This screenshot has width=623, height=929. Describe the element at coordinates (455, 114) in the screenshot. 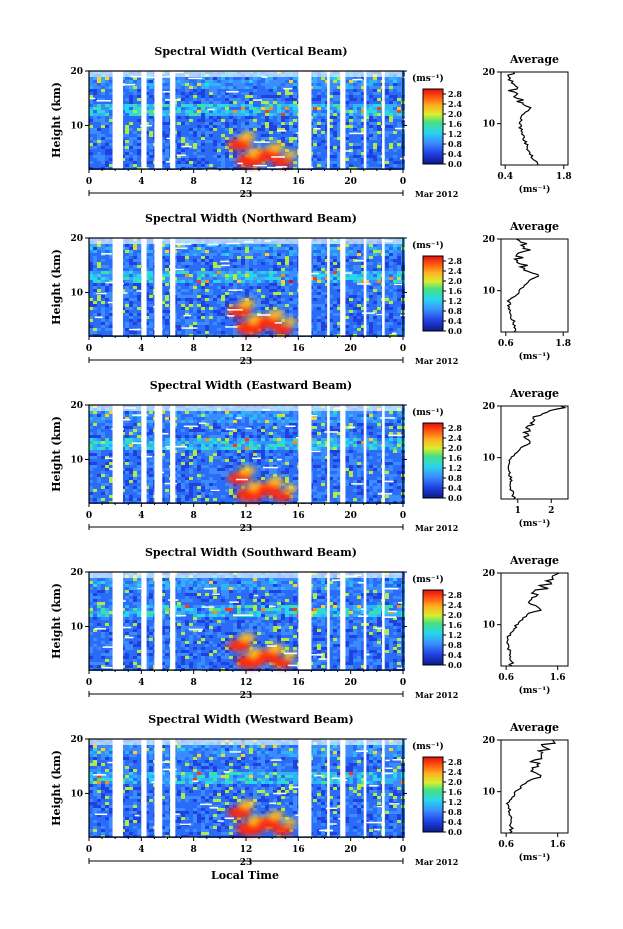

I see `colorbar-tick-label: 2.0` at that location.